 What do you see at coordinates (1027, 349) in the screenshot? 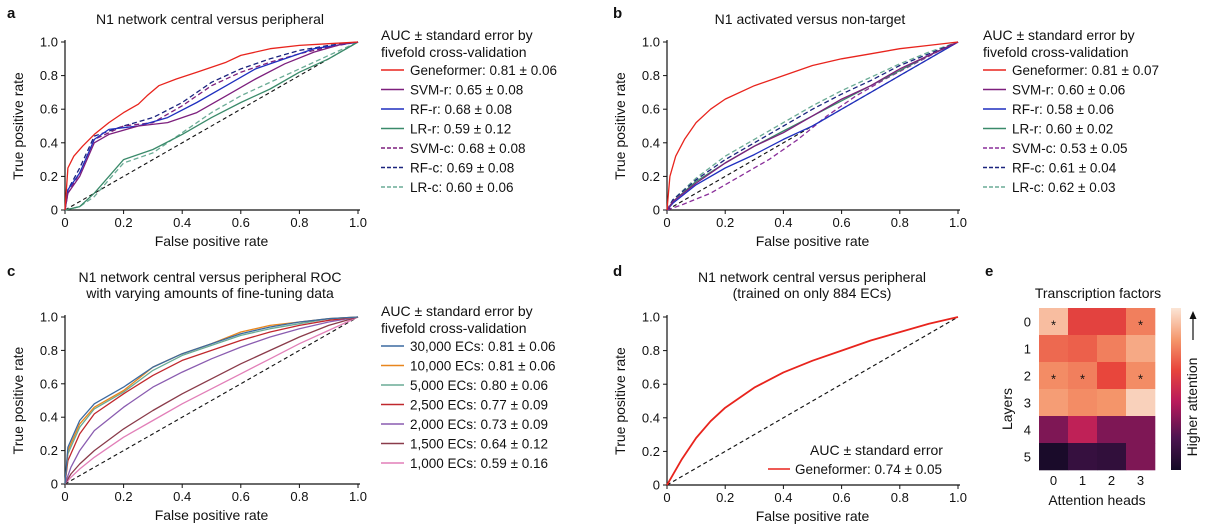
I see `heatmap-row-label: 1` at bounding box center [1027, 349].